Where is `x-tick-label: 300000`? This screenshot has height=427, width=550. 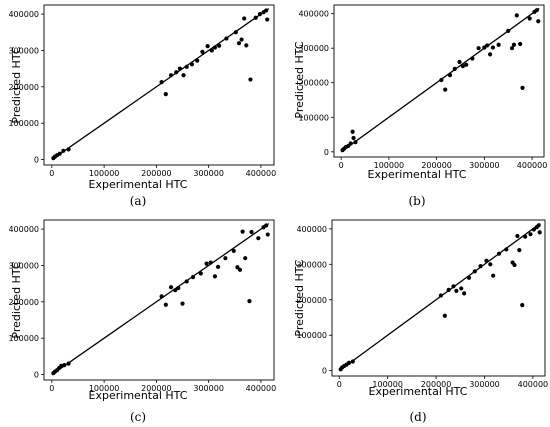 x-tick-label: 300000 is located at coordinates (208, 388).